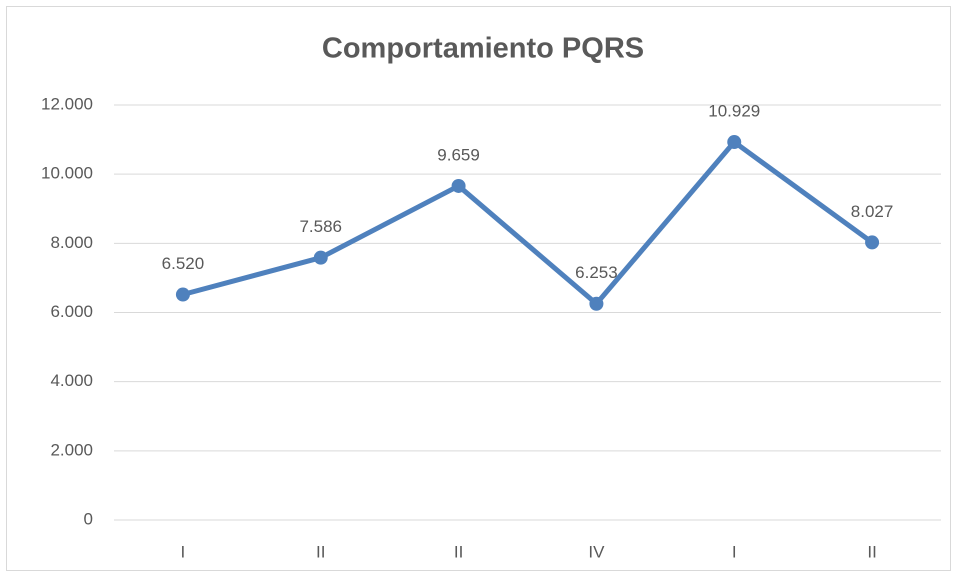  Describe the element at coordinates (320, 226) in the screenshot. I see `data-label: 7.586` at that location.